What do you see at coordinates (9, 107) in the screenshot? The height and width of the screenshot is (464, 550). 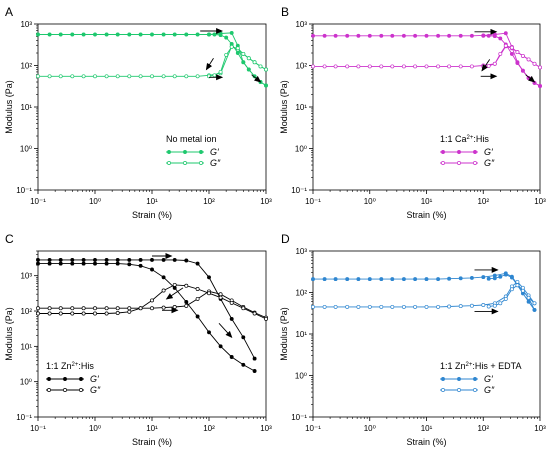 I see `y-axis-label: Modulus (Pa)` at bounding box center [9, 107].